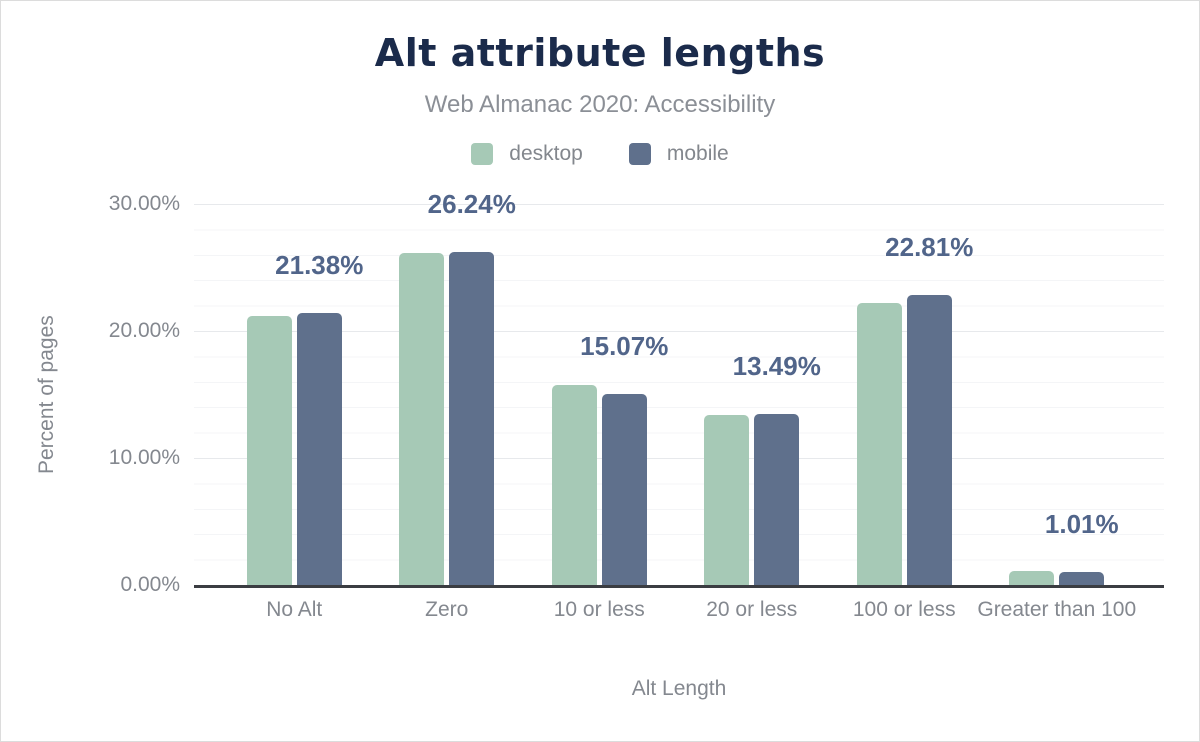 The height and width of the screenshot is (742, 1200). I want to click on chart-subtitle: Web Almanac 2020: Accessibility, so click(600, 104).